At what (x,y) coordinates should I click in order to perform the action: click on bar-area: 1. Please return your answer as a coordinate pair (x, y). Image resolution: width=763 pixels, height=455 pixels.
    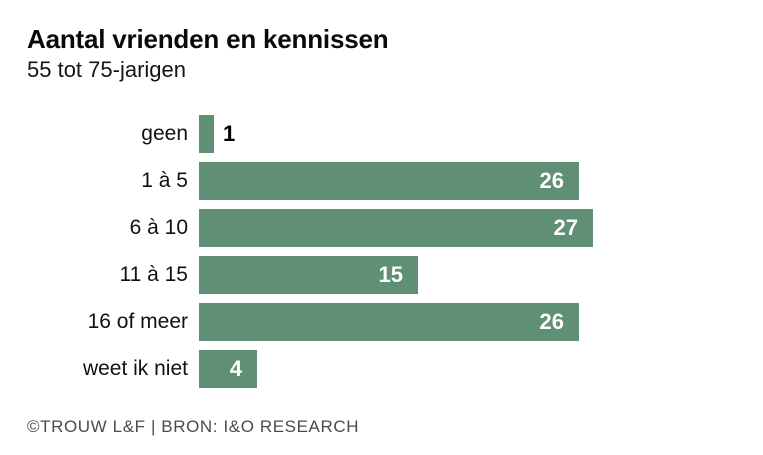
    Looking at the image, I should click on (217, 134).